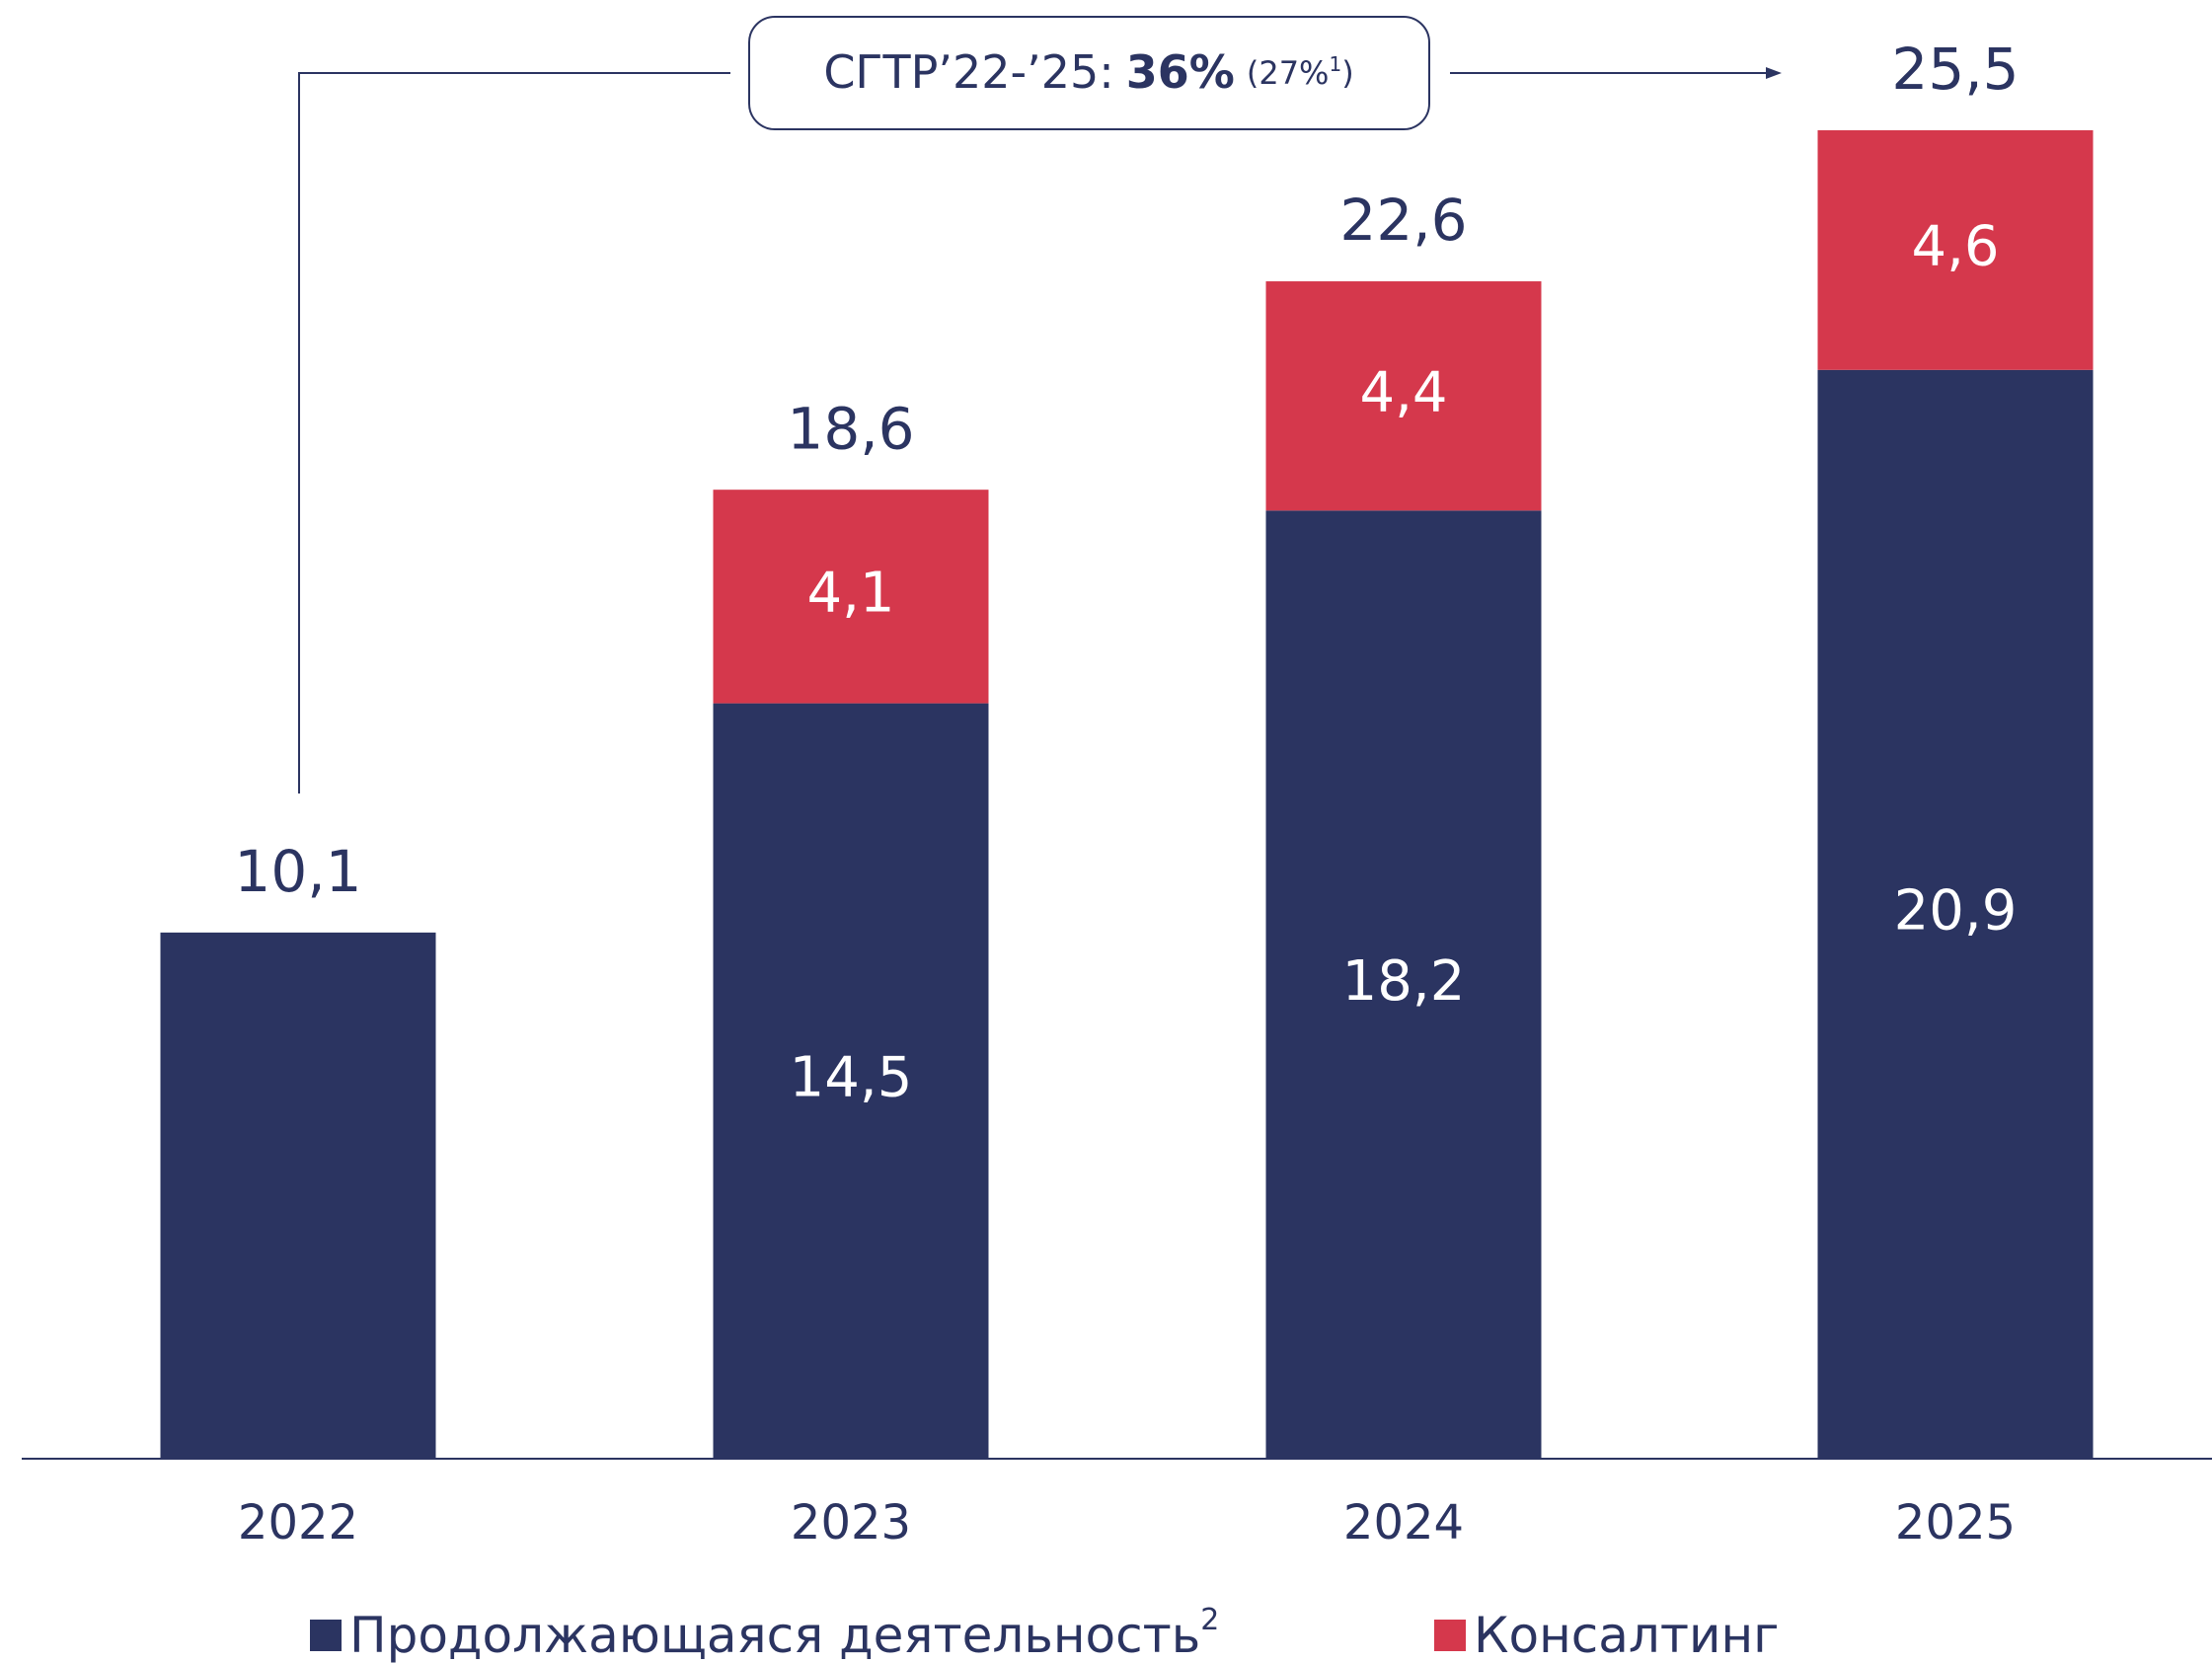  I want to click on annotation-line, so click(514, 433).